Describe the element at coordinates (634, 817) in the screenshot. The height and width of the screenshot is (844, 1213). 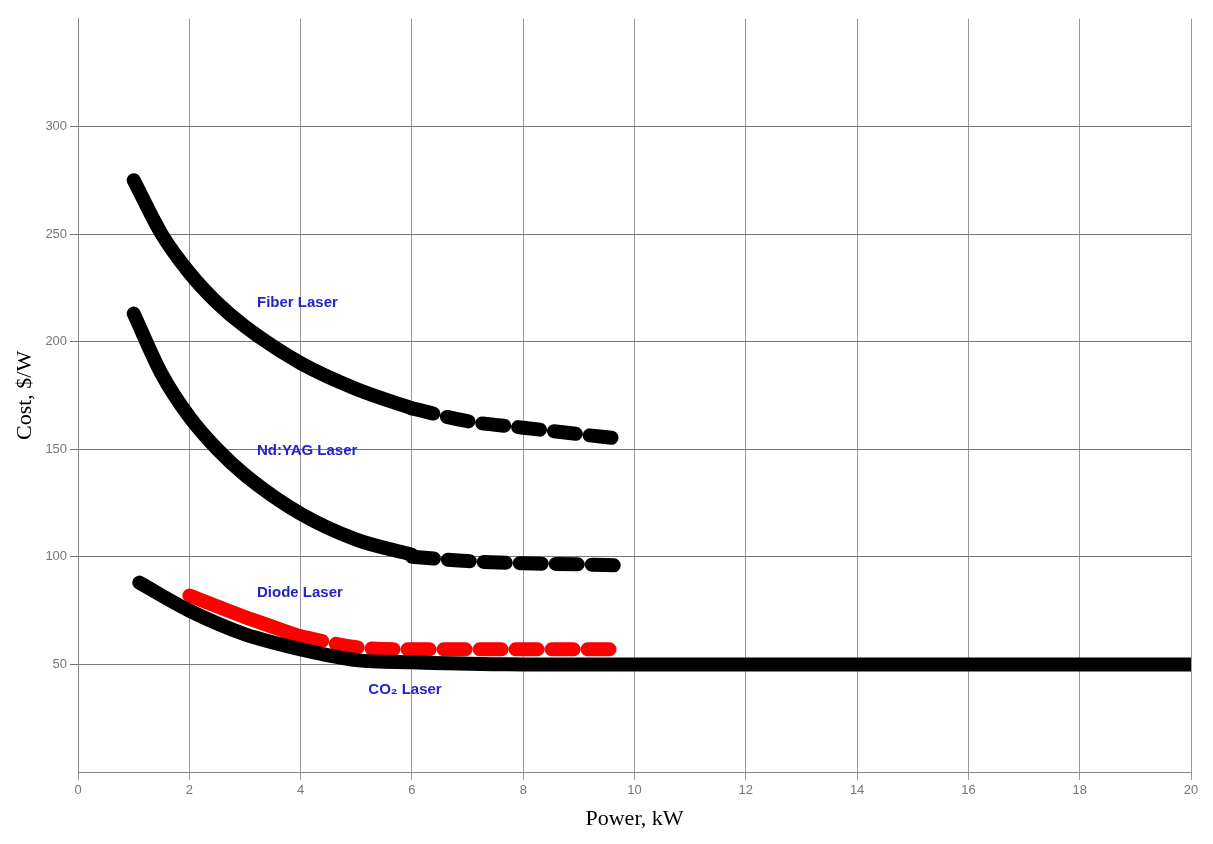
I see `x-axis-title: Power, kW` at that location.